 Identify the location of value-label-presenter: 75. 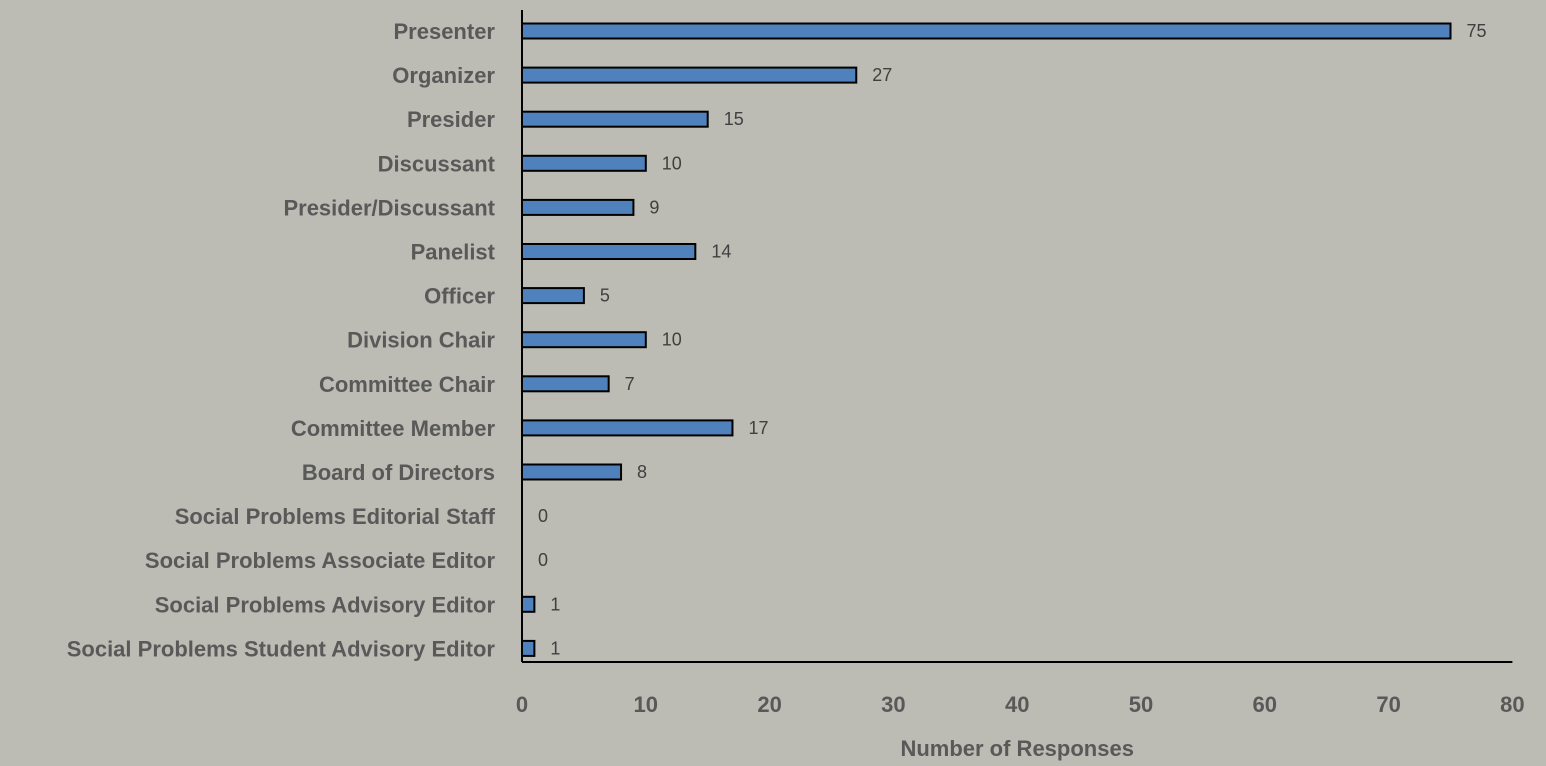
(1477, 31).